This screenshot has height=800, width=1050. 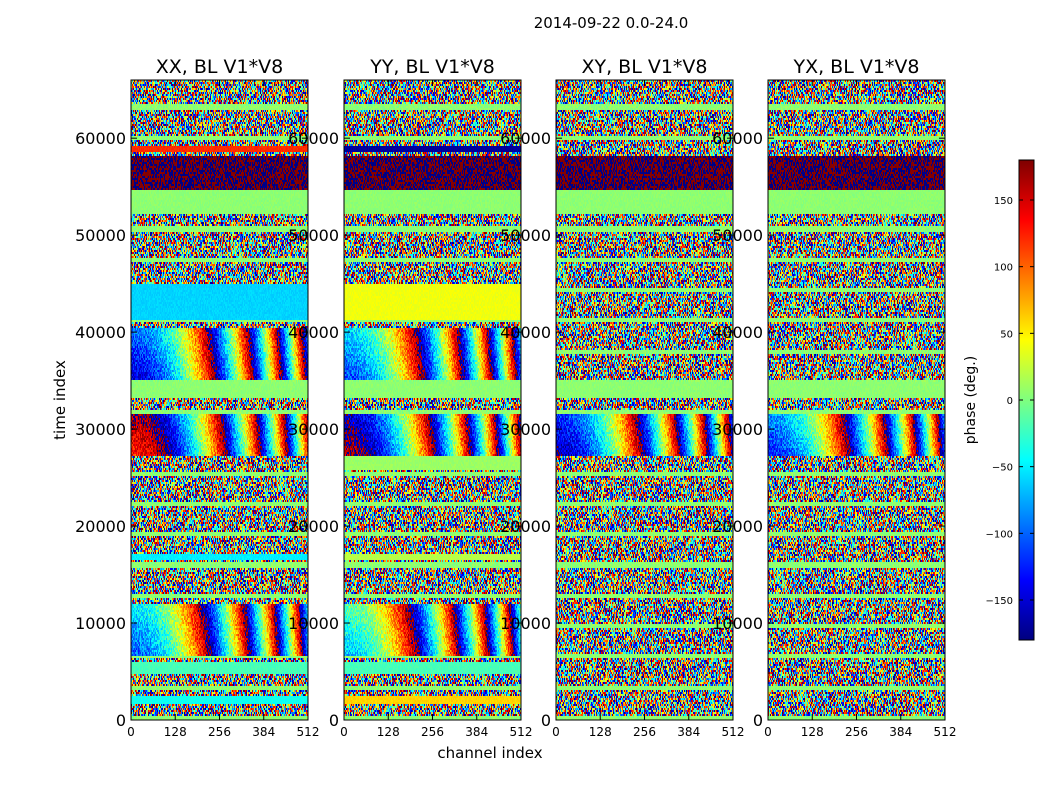 What do you see at coordinates (489, 753) in the screenshot?
I see `x-axis-label: channel index` at bounding box center [489, 753].